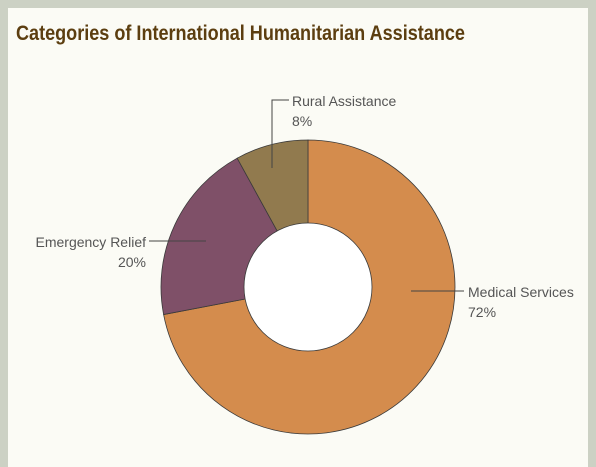 Image resolution: width=596 pixels, height=467 pixels. What do you see at coordinates (280, 133) in the screenshot?
I see `leader-line` at bounding box center [280, 133].